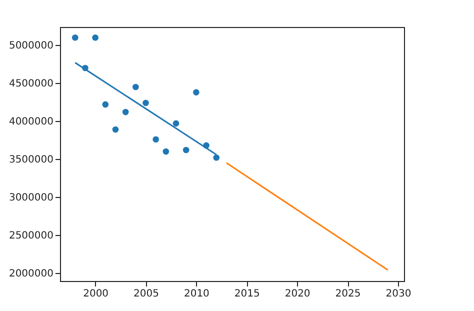  I want to click on y-tick-label: 4000000, so click(31, 122).